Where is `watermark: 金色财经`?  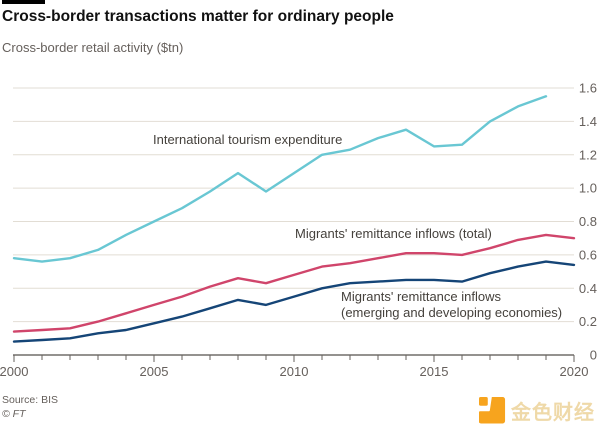
watermark: 金色财经 is located at coordinates (537, 410).